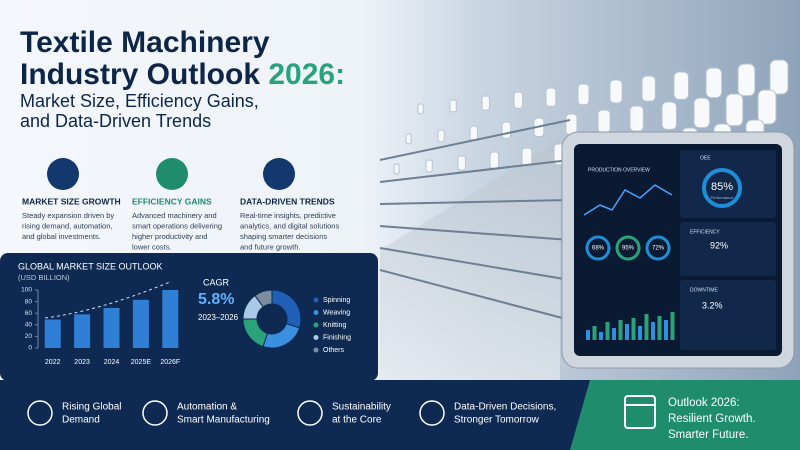  What do you see at coordinates (505, 407) in the screenshot?
I see `bottom-text: Data-Driven Decisions,` at bounding box center [505, 407].